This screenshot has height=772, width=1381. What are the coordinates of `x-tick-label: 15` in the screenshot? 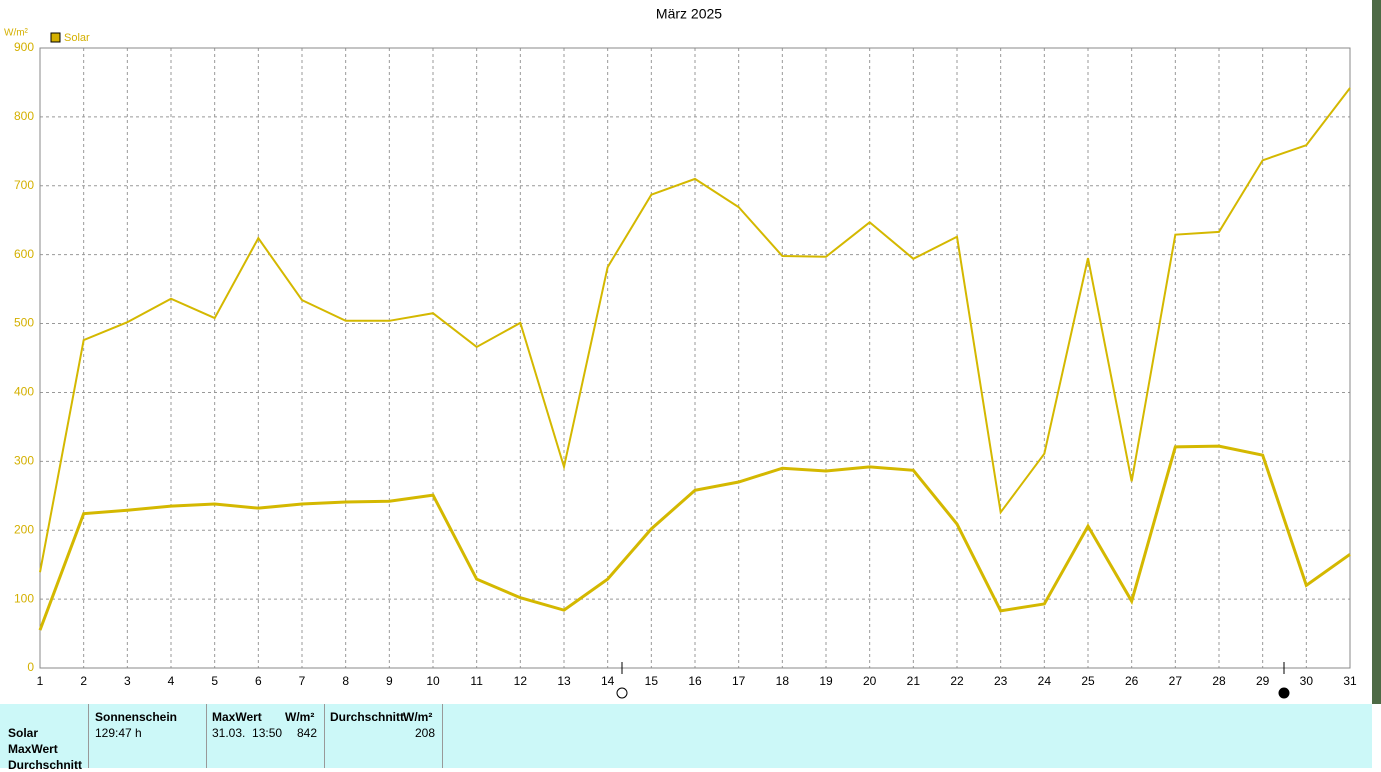 It's located at (652, 681).